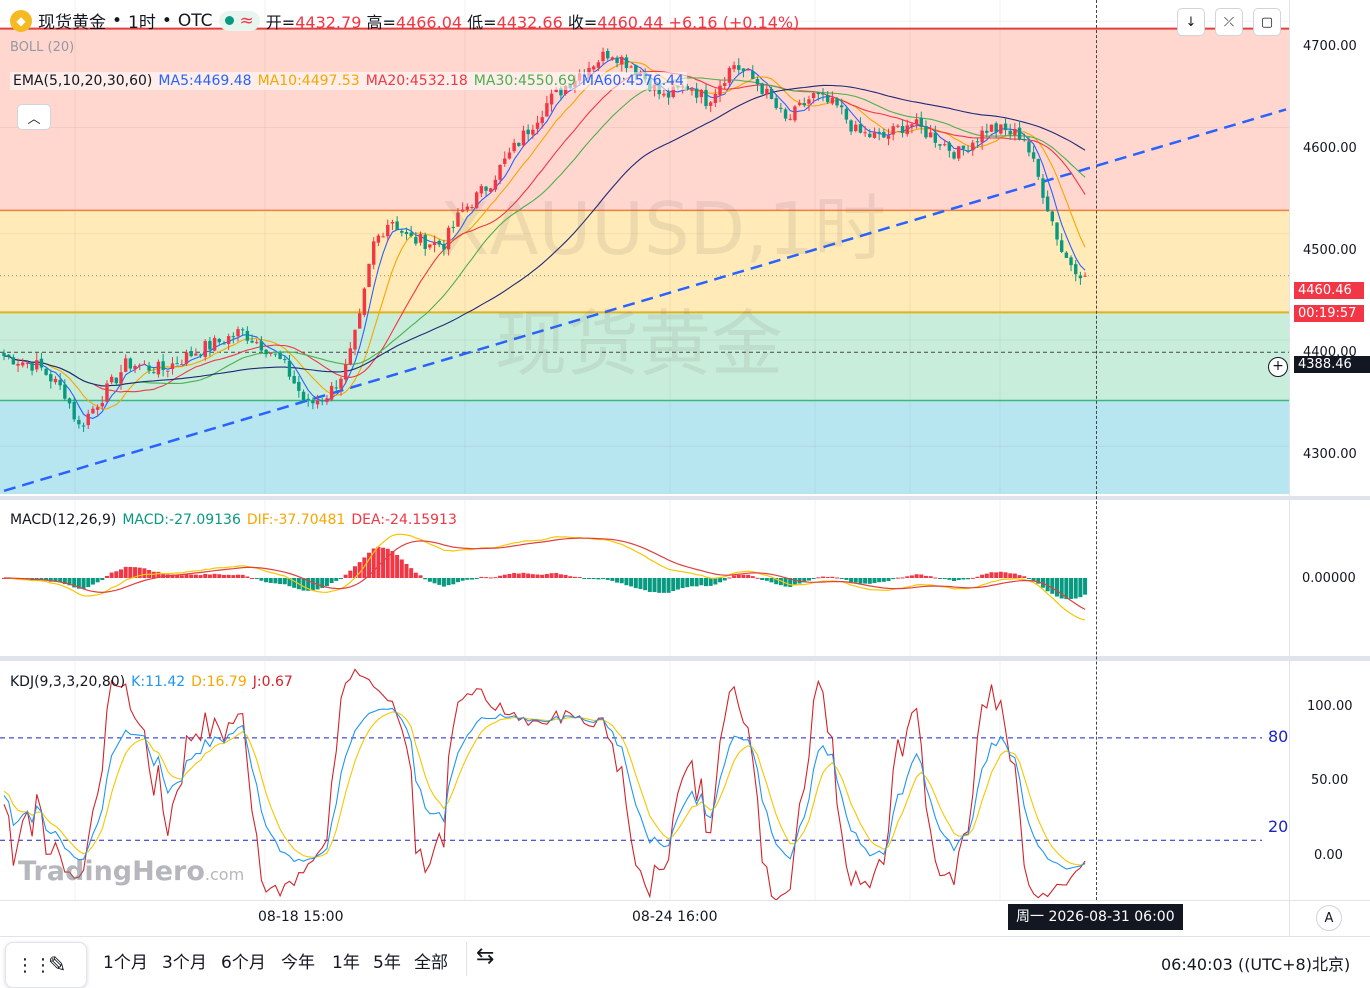  I want to click on range-ytd: 今年, so click(298, 963).